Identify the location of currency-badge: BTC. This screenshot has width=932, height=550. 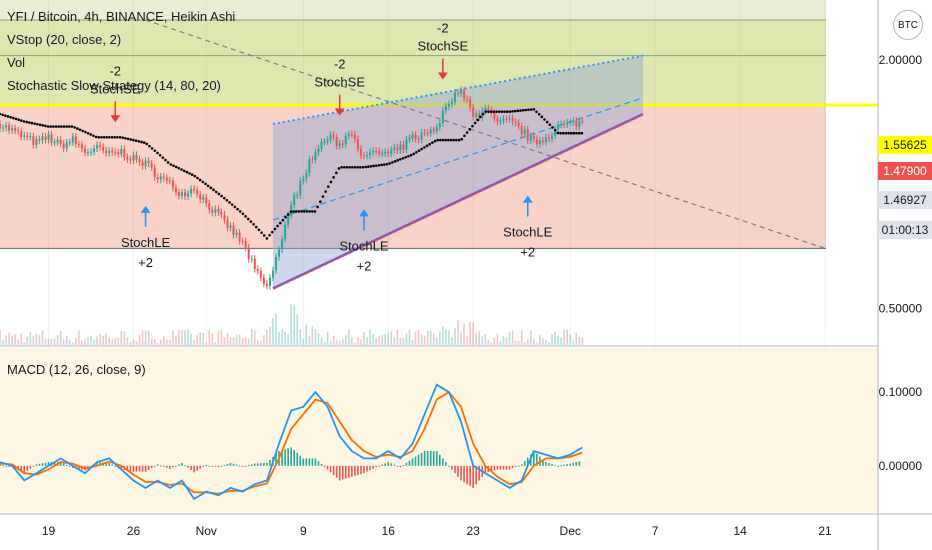
(908, 25).